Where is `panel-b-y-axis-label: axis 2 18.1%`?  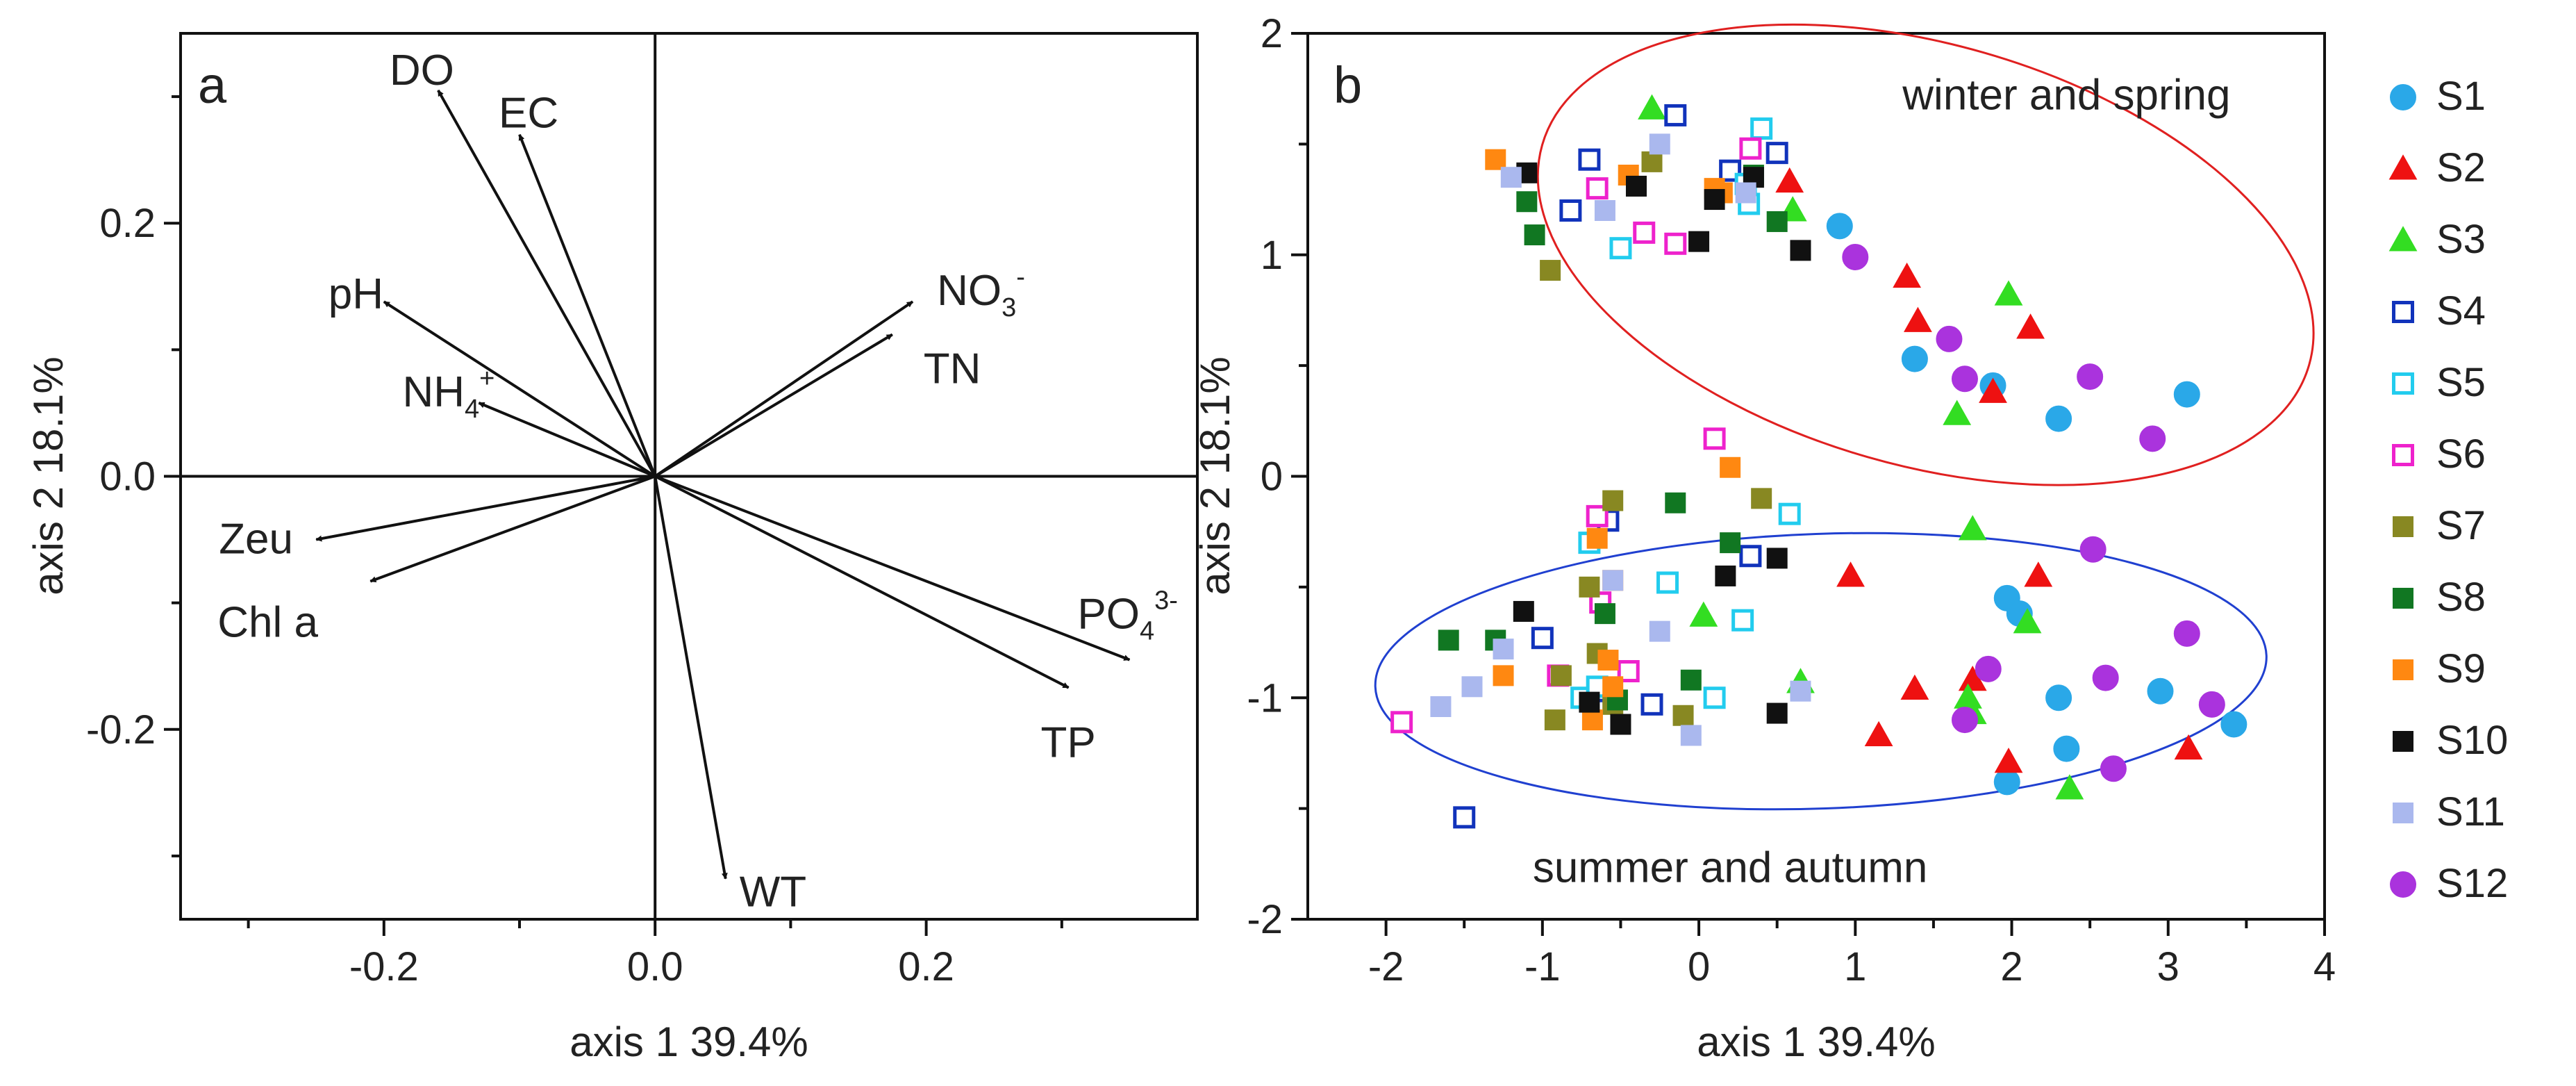 panel-b-y-axis-label: axis 2 18.1% is located at coordinates (1215, 475).